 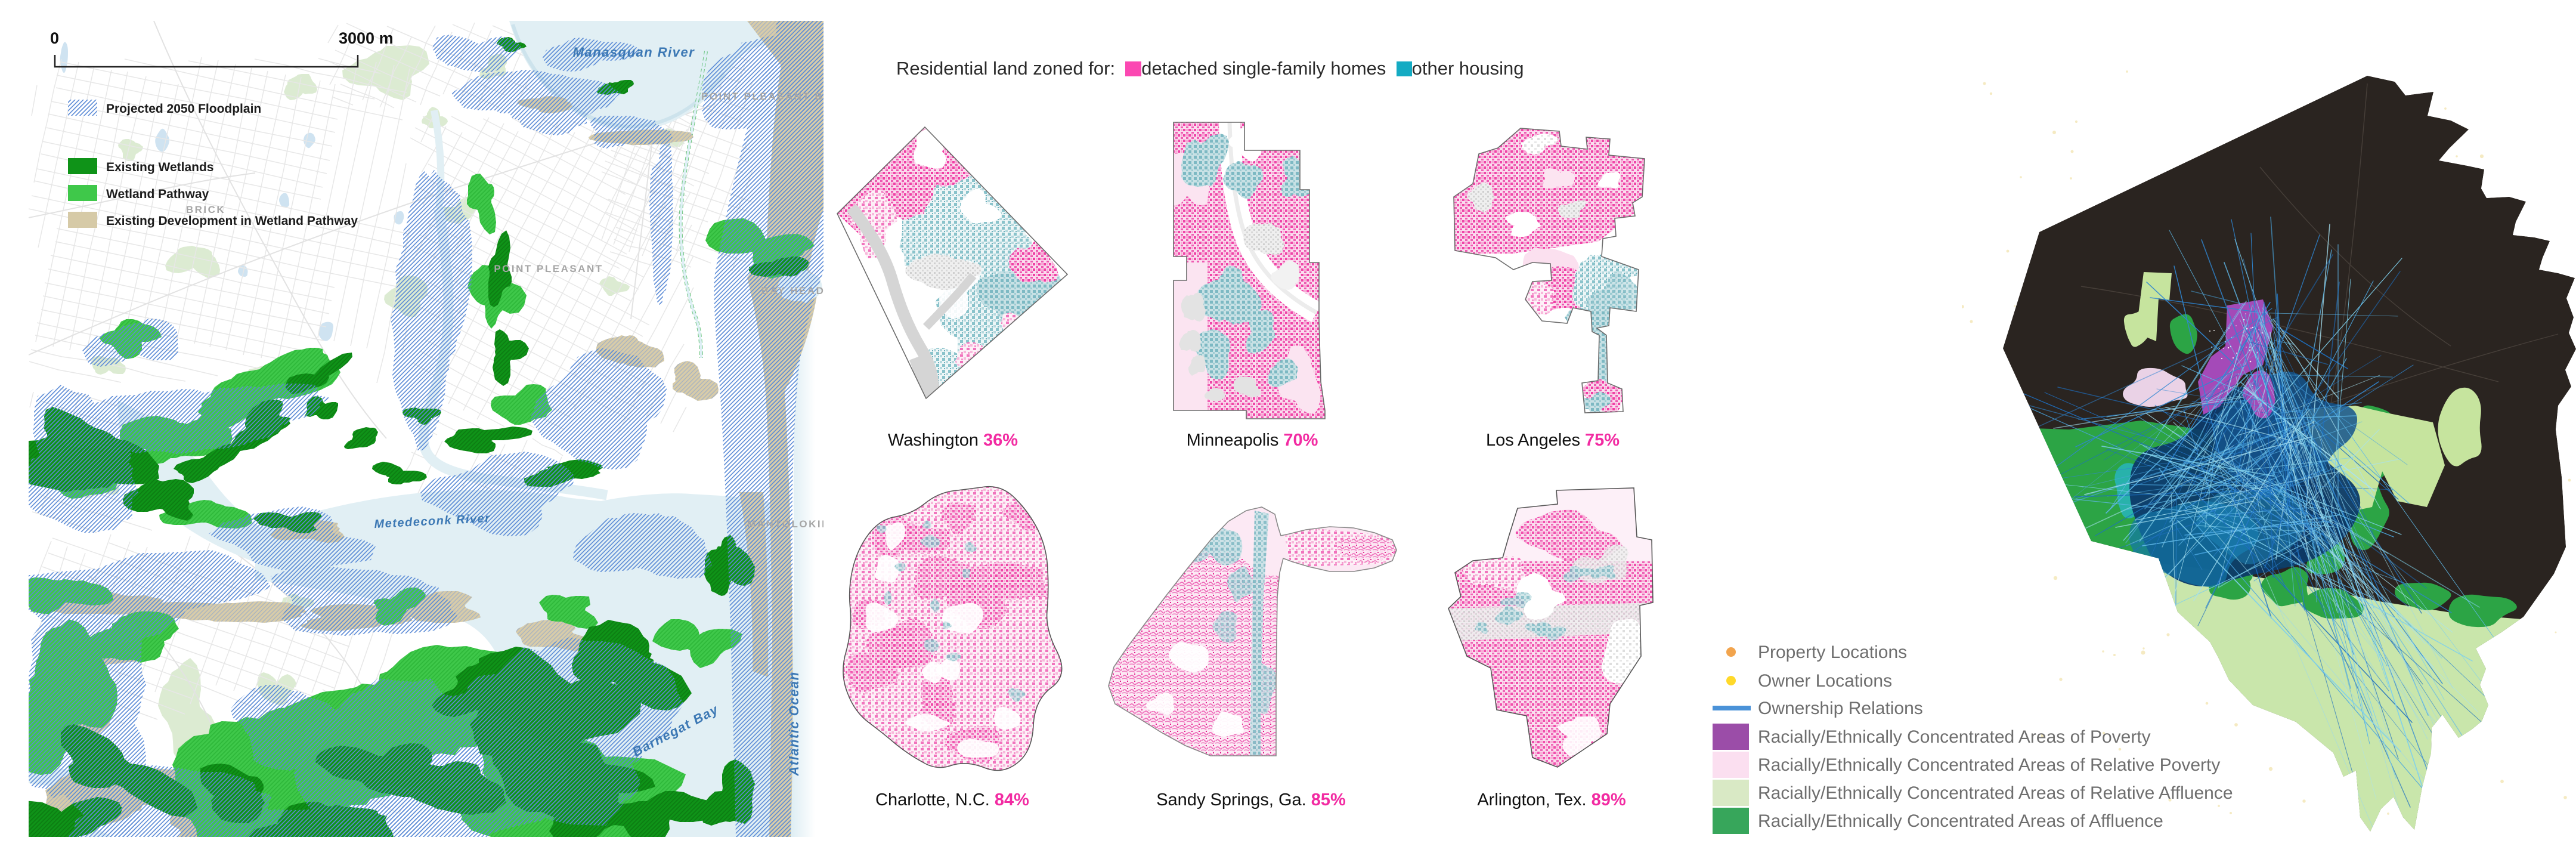 What do you see at coordinates (762, 96) in the screenshot?
I see `svg-text: POINT PLEASANT BEA` at bounding box center [762, 96].